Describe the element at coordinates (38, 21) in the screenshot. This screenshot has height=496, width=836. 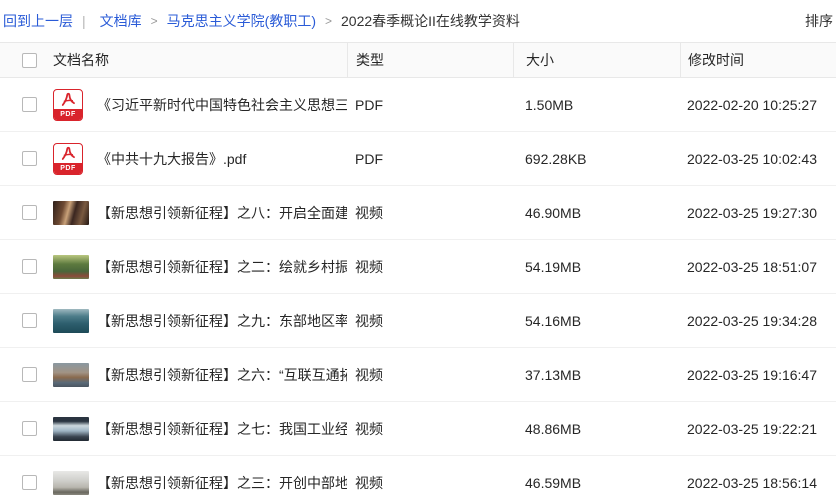
I see `back-to-parent-link: 回到上一层` at that location.